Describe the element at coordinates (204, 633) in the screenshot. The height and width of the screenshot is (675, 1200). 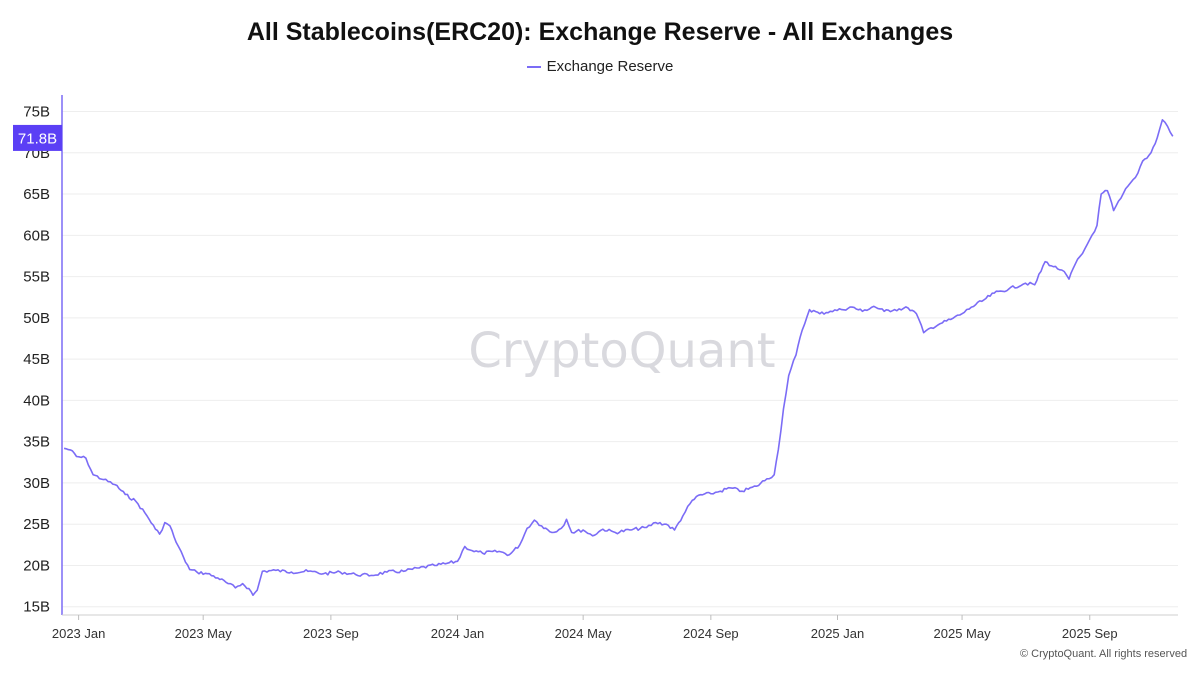
I see `x-tick-label: 2023 May` at that location.